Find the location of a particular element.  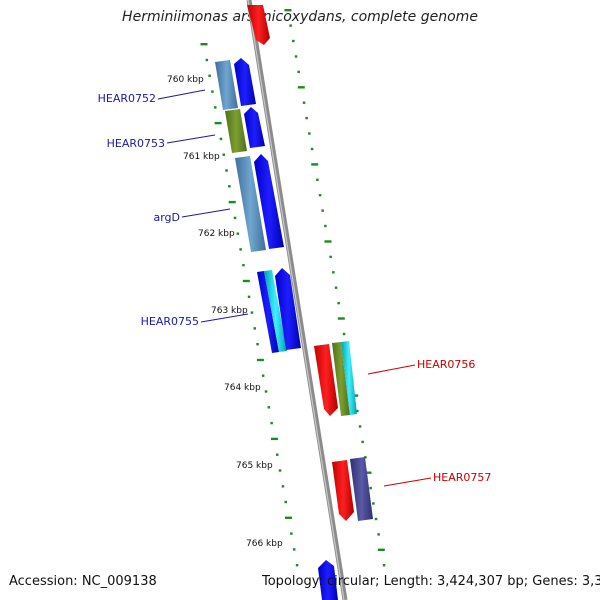

kbp-label-764: 764 kbp is located at coordinates (242, 388).